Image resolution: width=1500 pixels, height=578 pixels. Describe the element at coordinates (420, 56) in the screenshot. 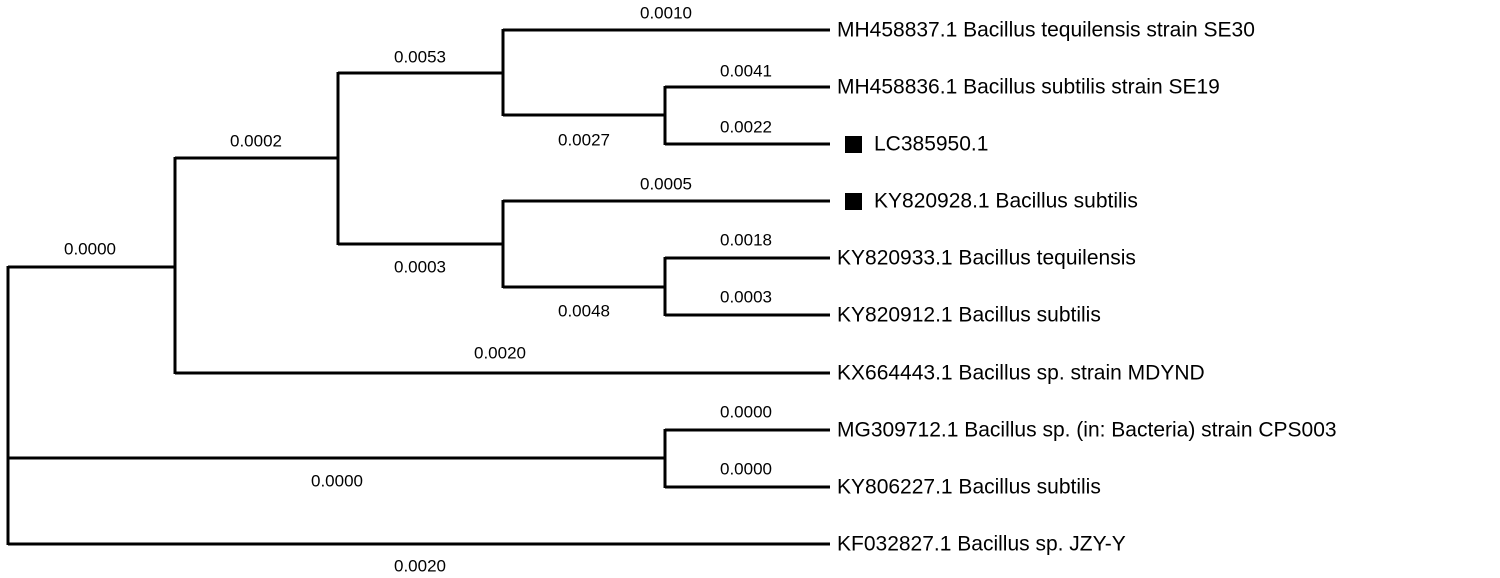

I see `branch-length: 0.0053` at that location.